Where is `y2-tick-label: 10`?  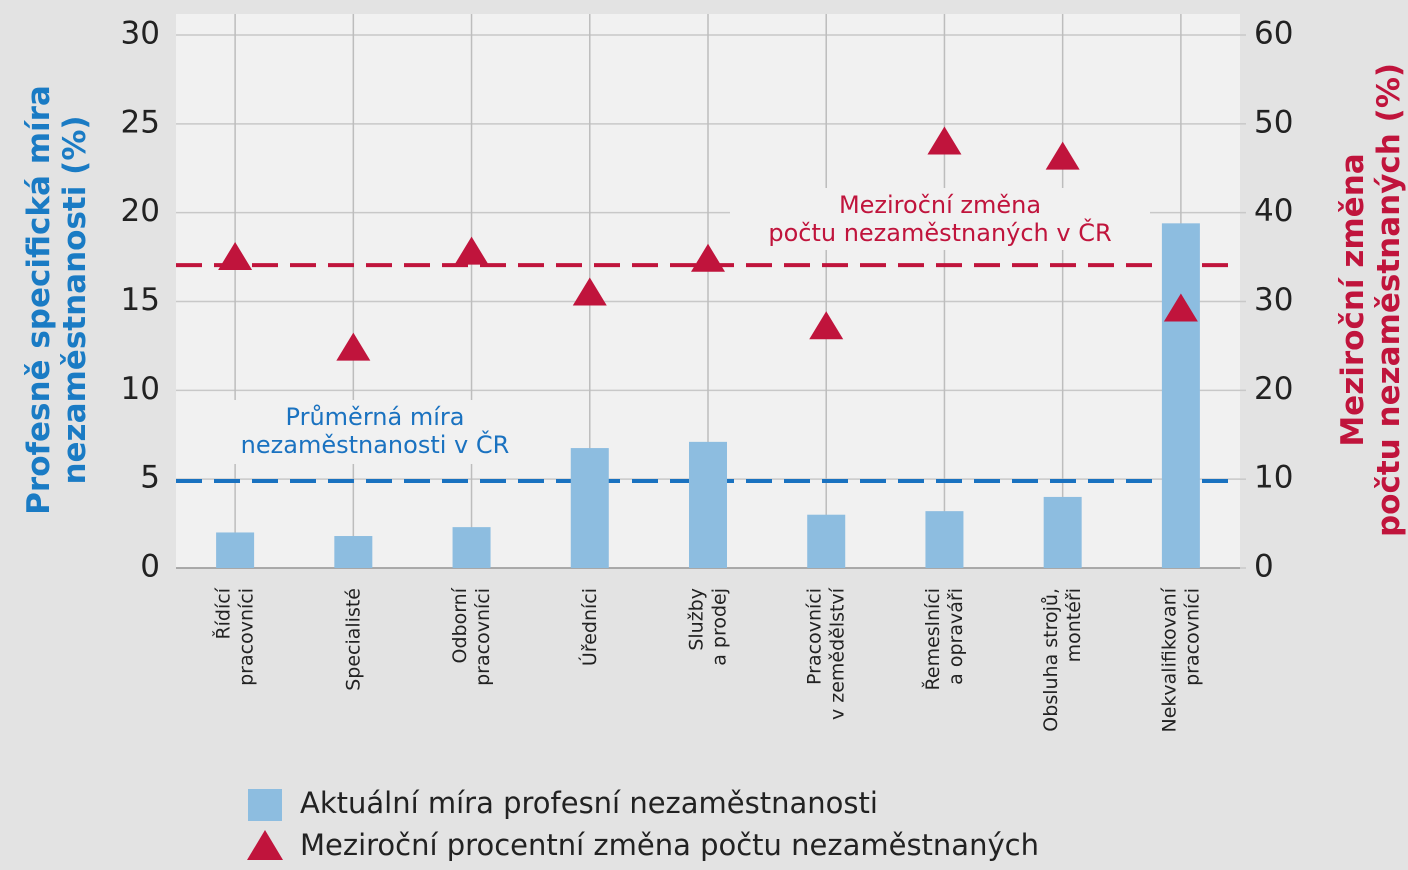 y2-tick-label: 10 is located at coordinates (1273, 478).